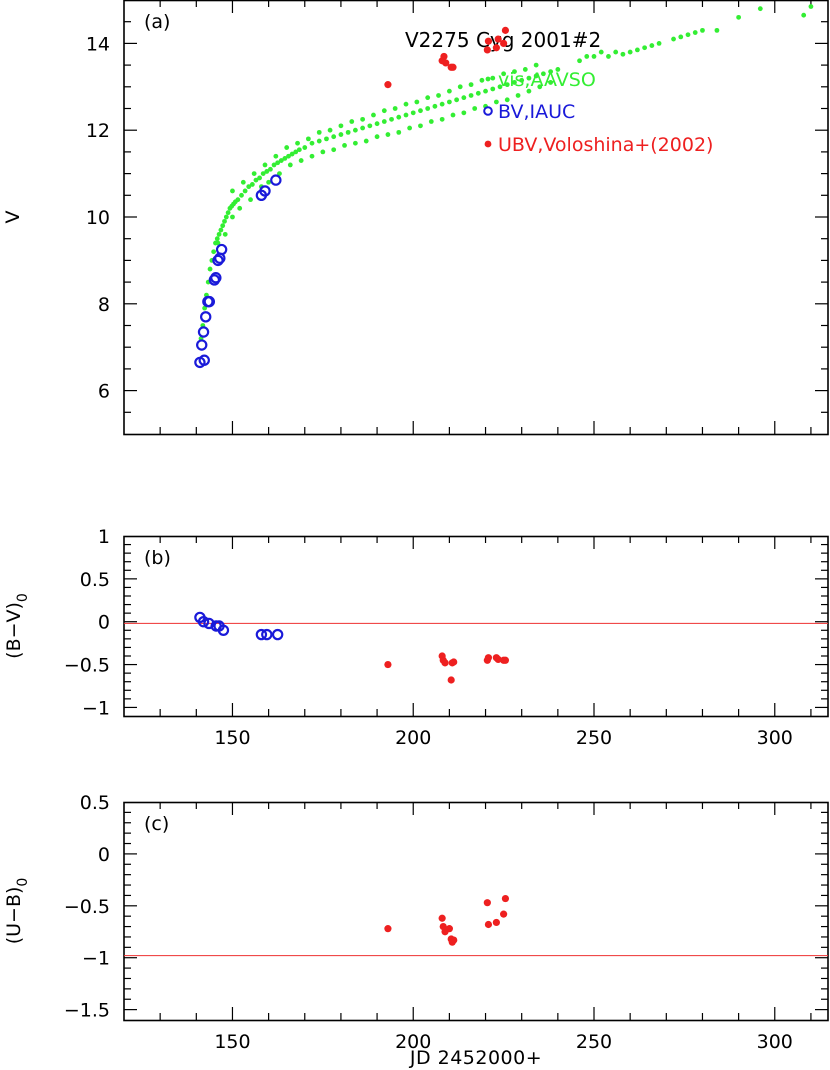 This screenshot has width=830, height=1070. I want to click on y-tick-label: −1.5, so click(87, 1011).